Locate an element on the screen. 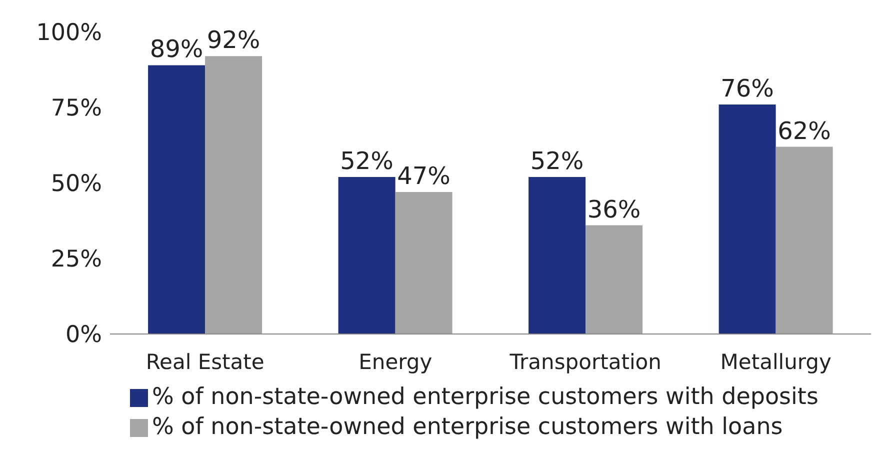  x-tick-label: Energy is located at coordinates (395, 362).